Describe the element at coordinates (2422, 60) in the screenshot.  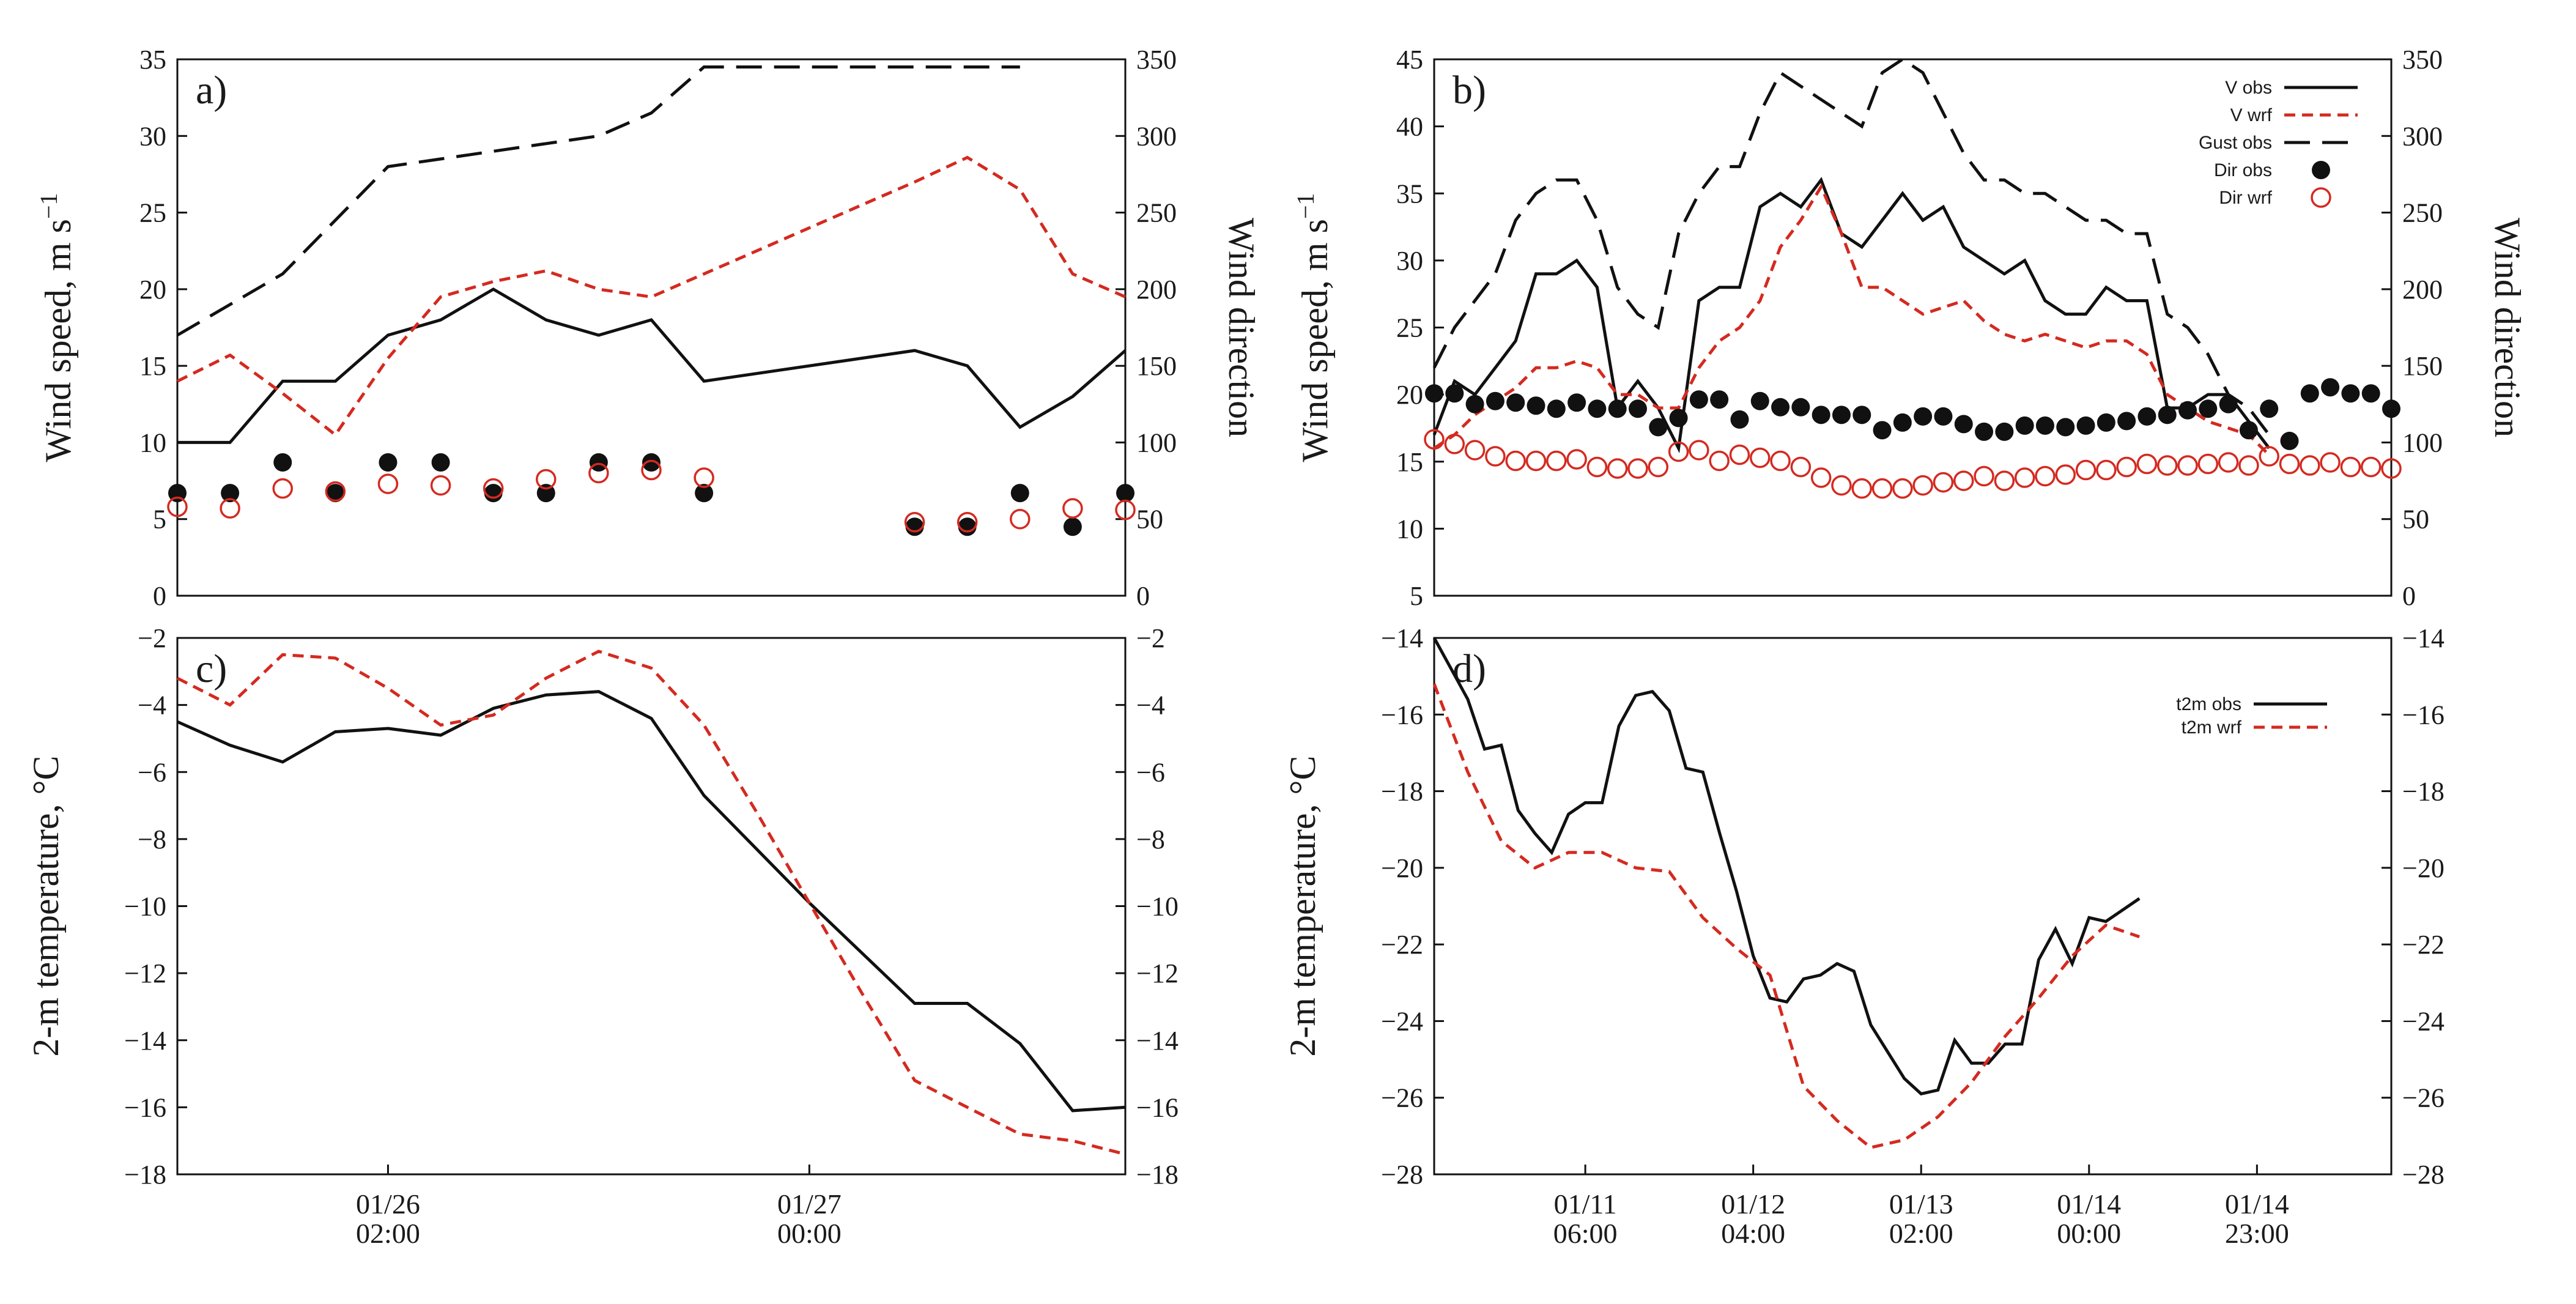
I see `y-tick-label-right: 350` at that location.